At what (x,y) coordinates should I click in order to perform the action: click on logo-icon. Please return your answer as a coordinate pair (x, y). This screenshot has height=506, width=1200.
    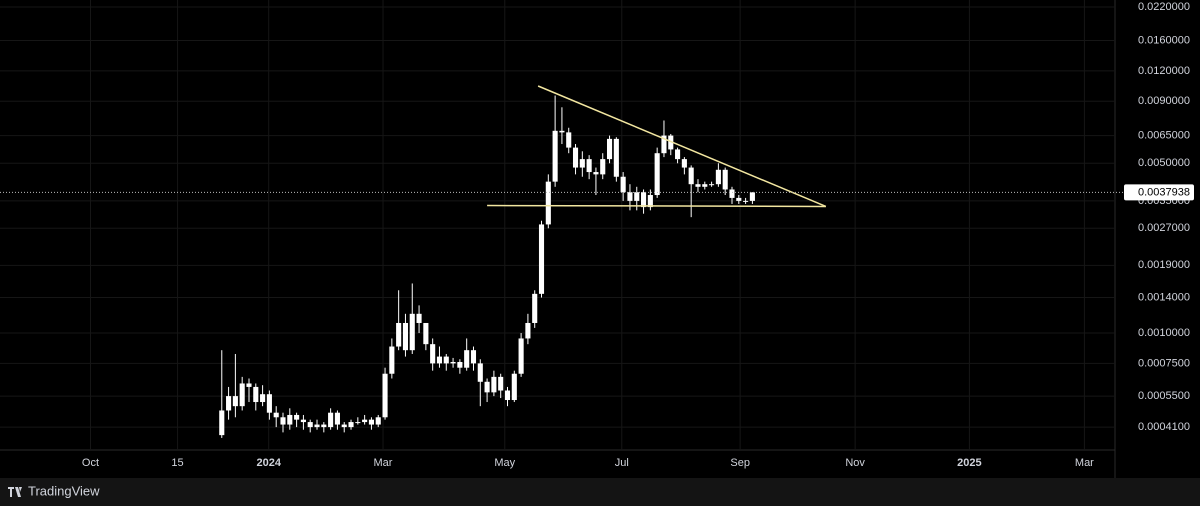
    Looking at the image, I should click on (15, 492).